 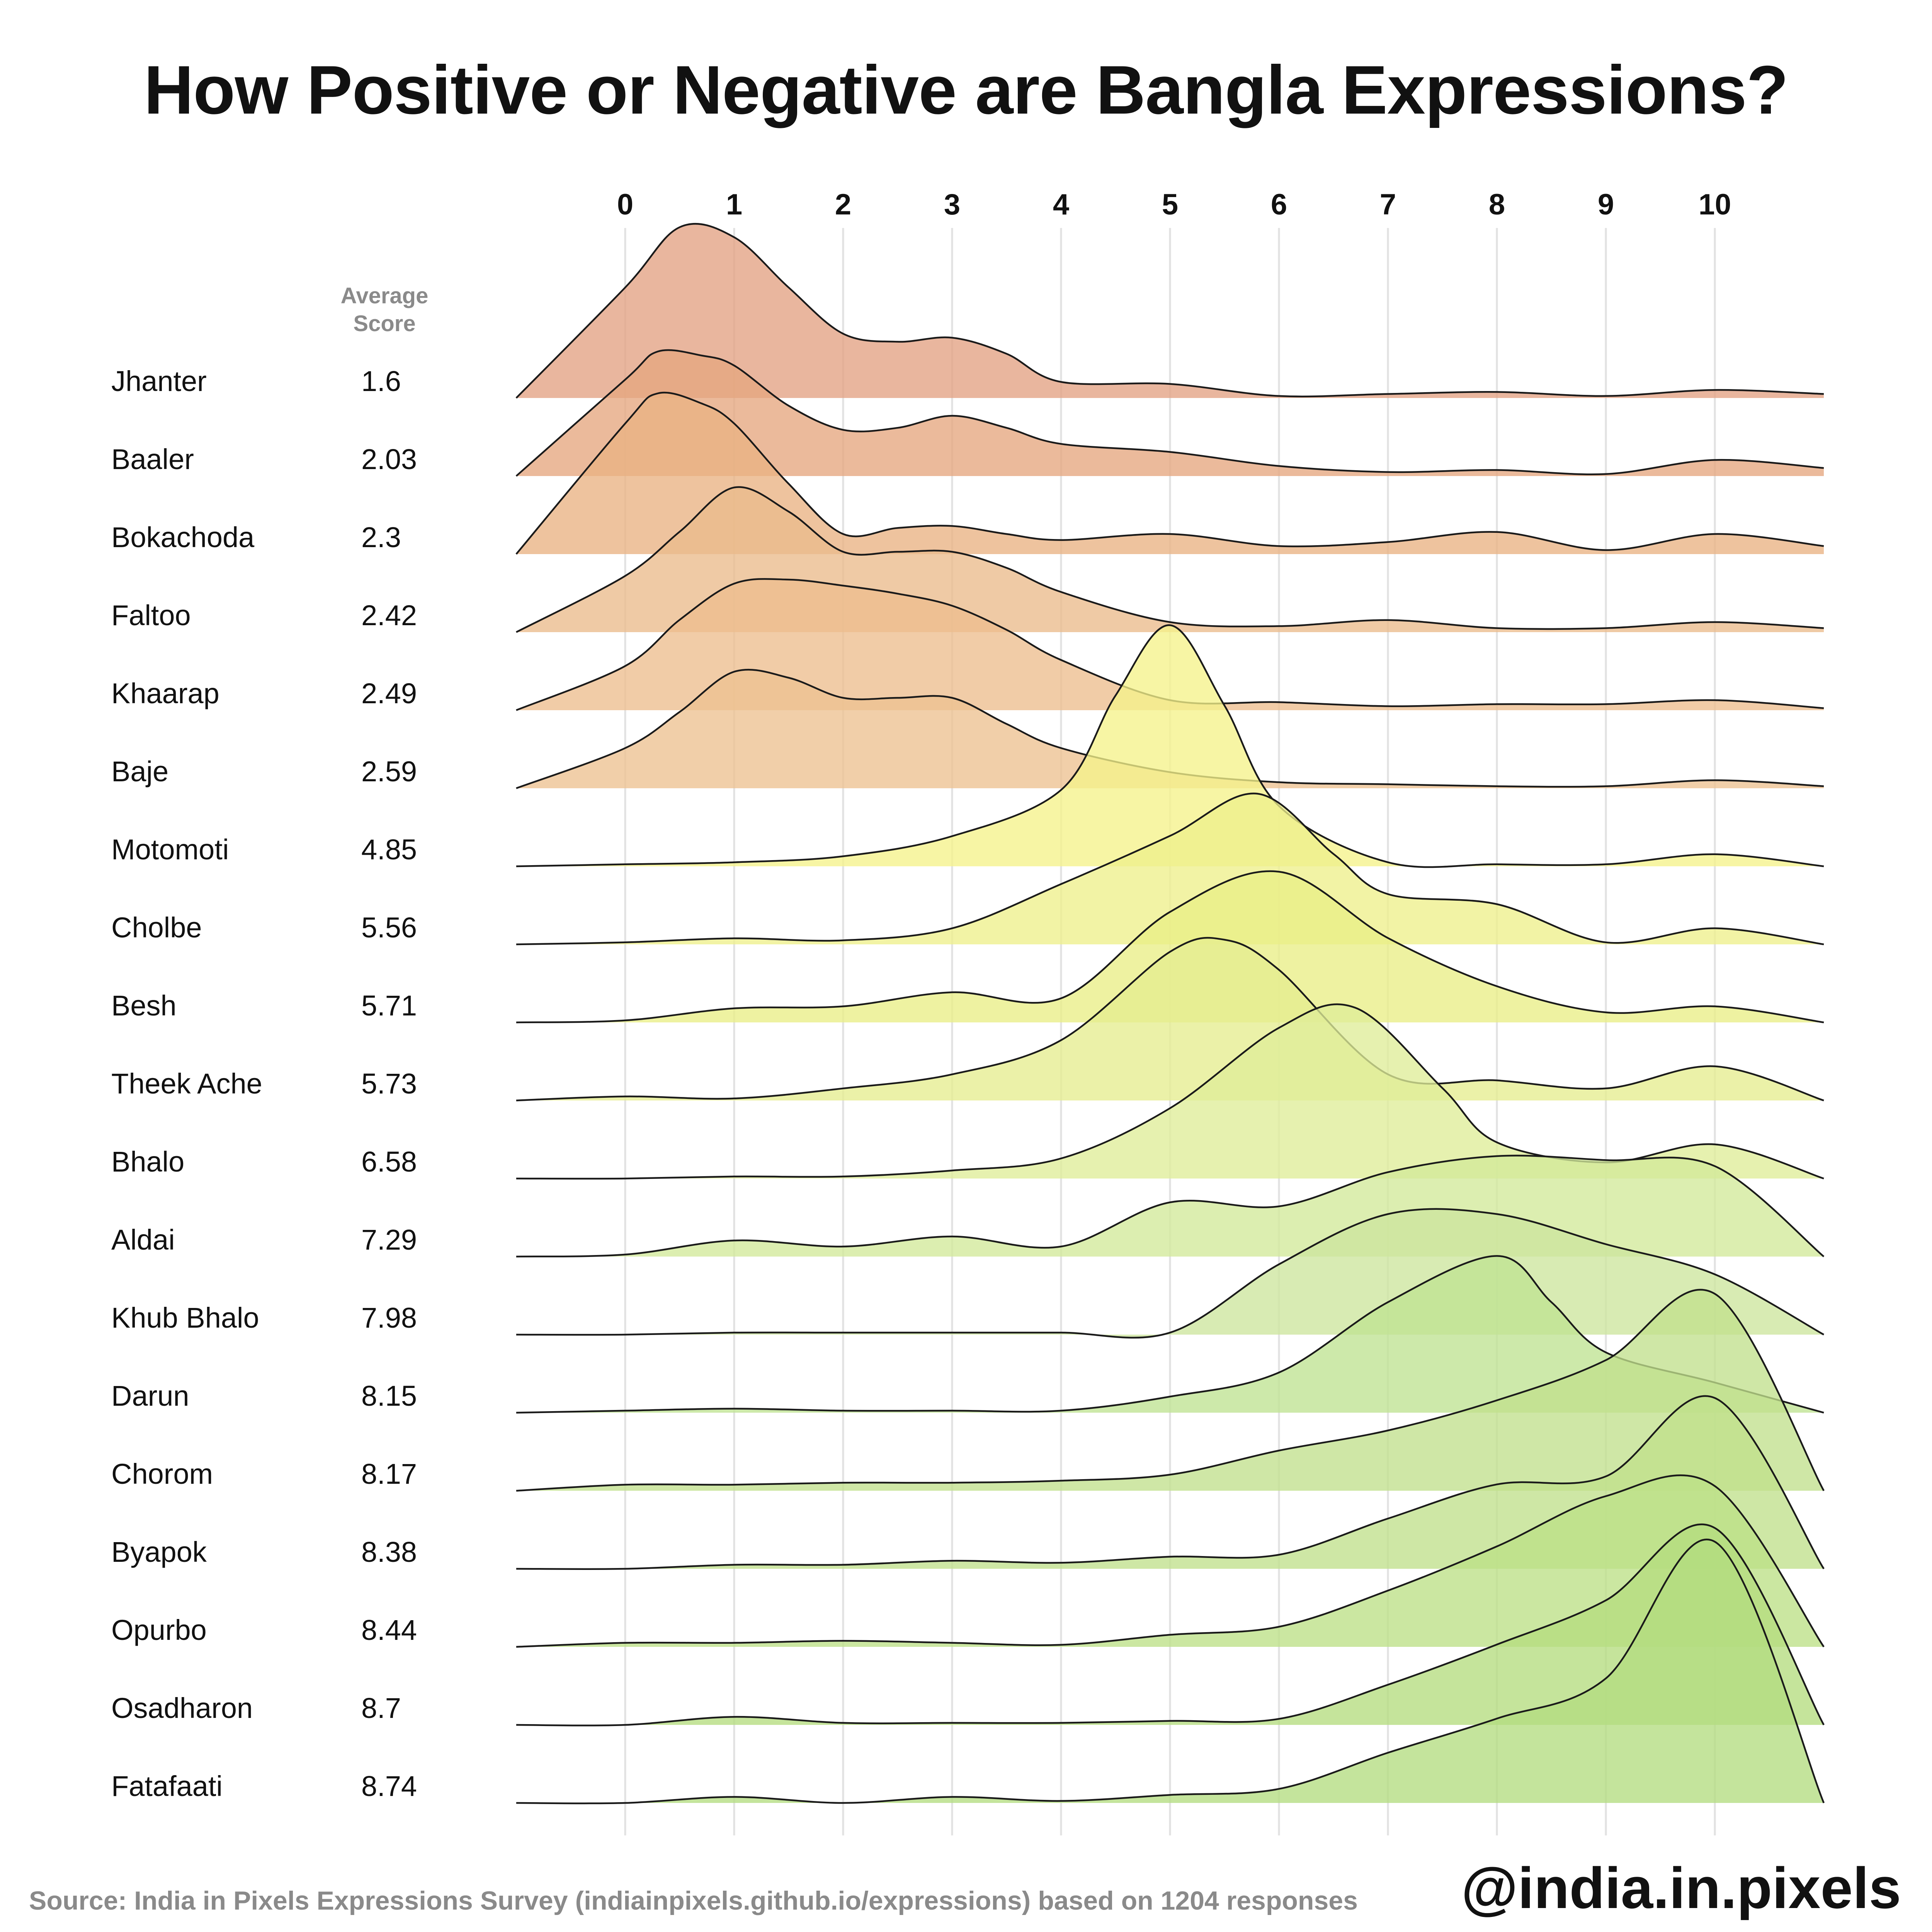 What do you see at coordinates (625, 205) in the screenshot?
I see `x-tick-label: 0` at bounding box center [625, 205].